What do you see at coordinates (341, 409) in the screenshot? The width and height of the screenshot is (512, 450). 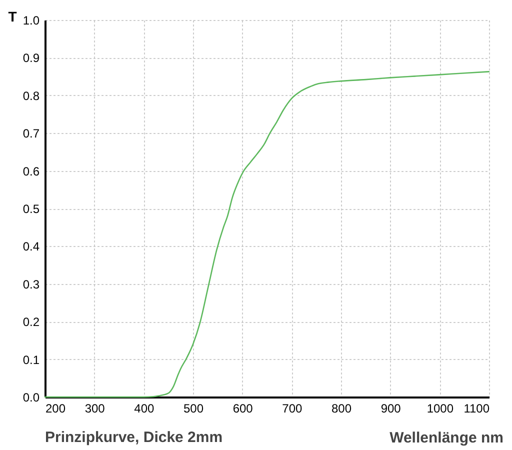 I see `x-tick-label: 800` at bounding box center [341, 409].